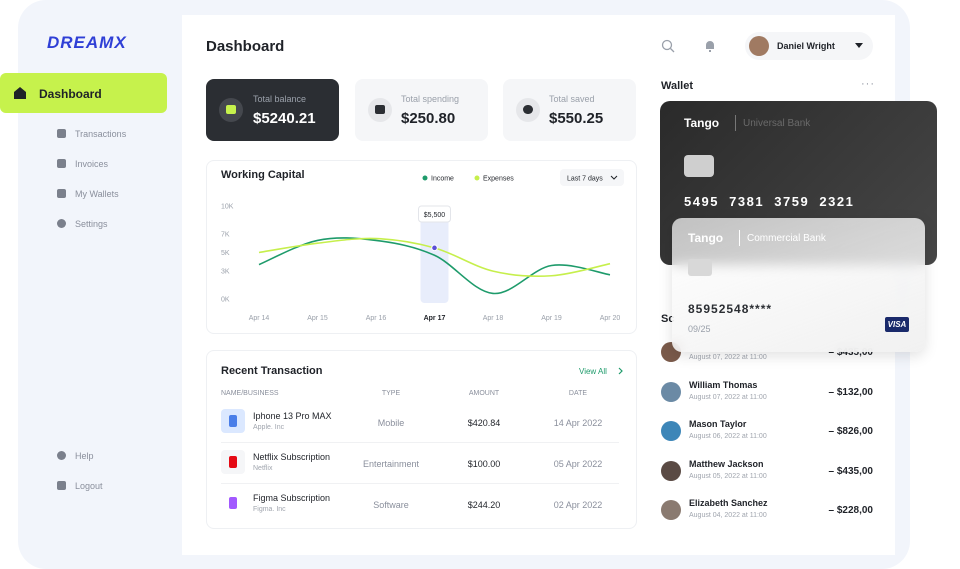  Describe the element at coordinates (728, 503) in the screenshot. I see `payee-name: Elizabeth Sanchez` at that location.